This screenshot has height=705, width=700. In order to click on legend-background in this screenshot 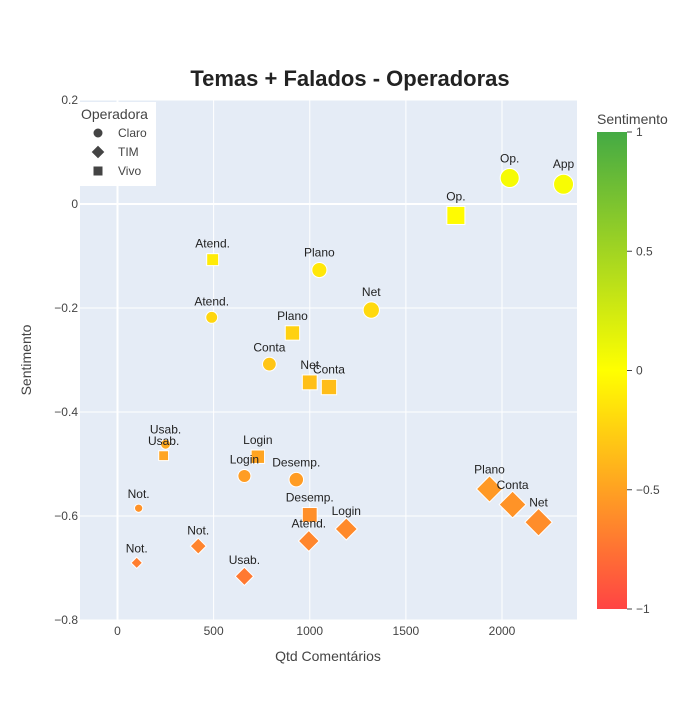, I will do `click(117, 144)`.